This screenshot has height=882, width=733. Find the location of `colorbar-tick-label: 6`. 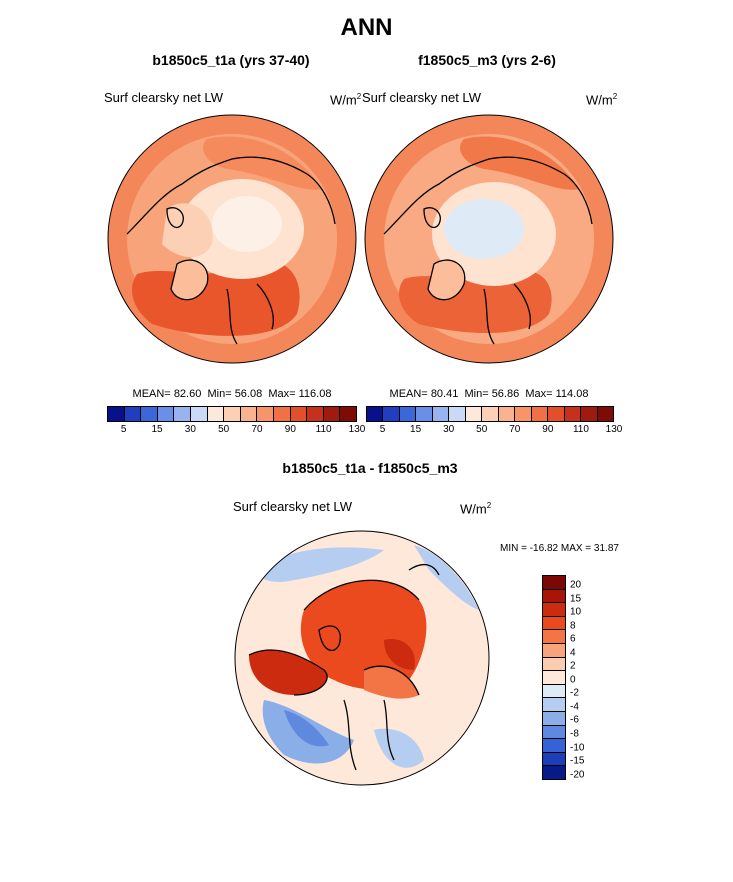

colorbar-tick-label: 6 is located at coordinates (573, 639).